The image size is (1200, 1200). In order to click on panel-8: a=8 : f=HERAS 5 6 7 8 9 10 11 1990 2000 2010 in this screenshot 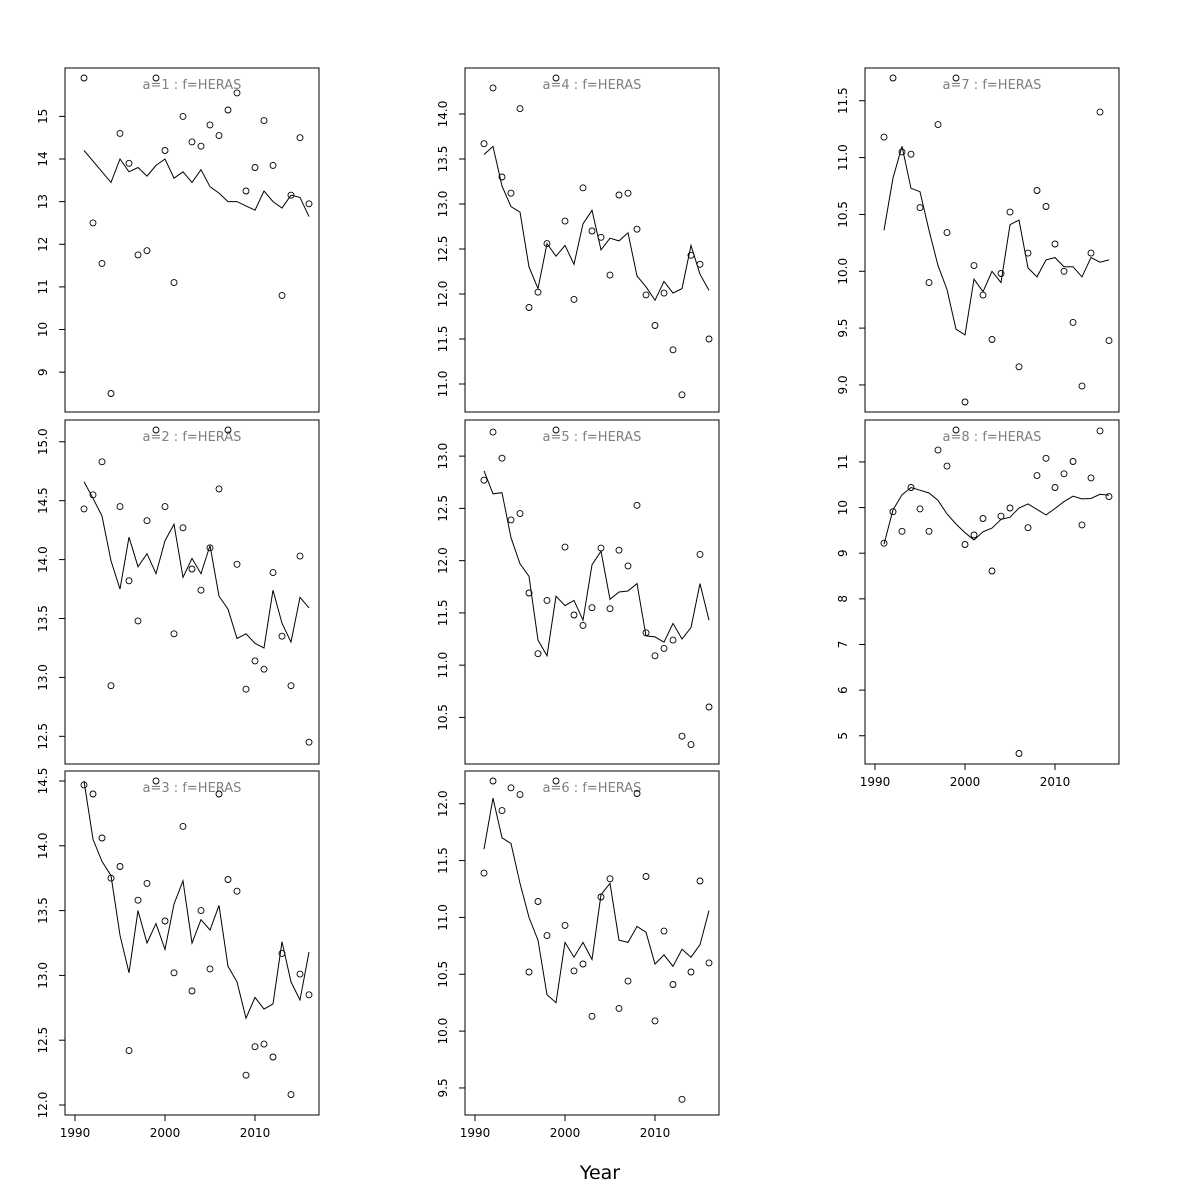, I will do `click(978, 604)`.